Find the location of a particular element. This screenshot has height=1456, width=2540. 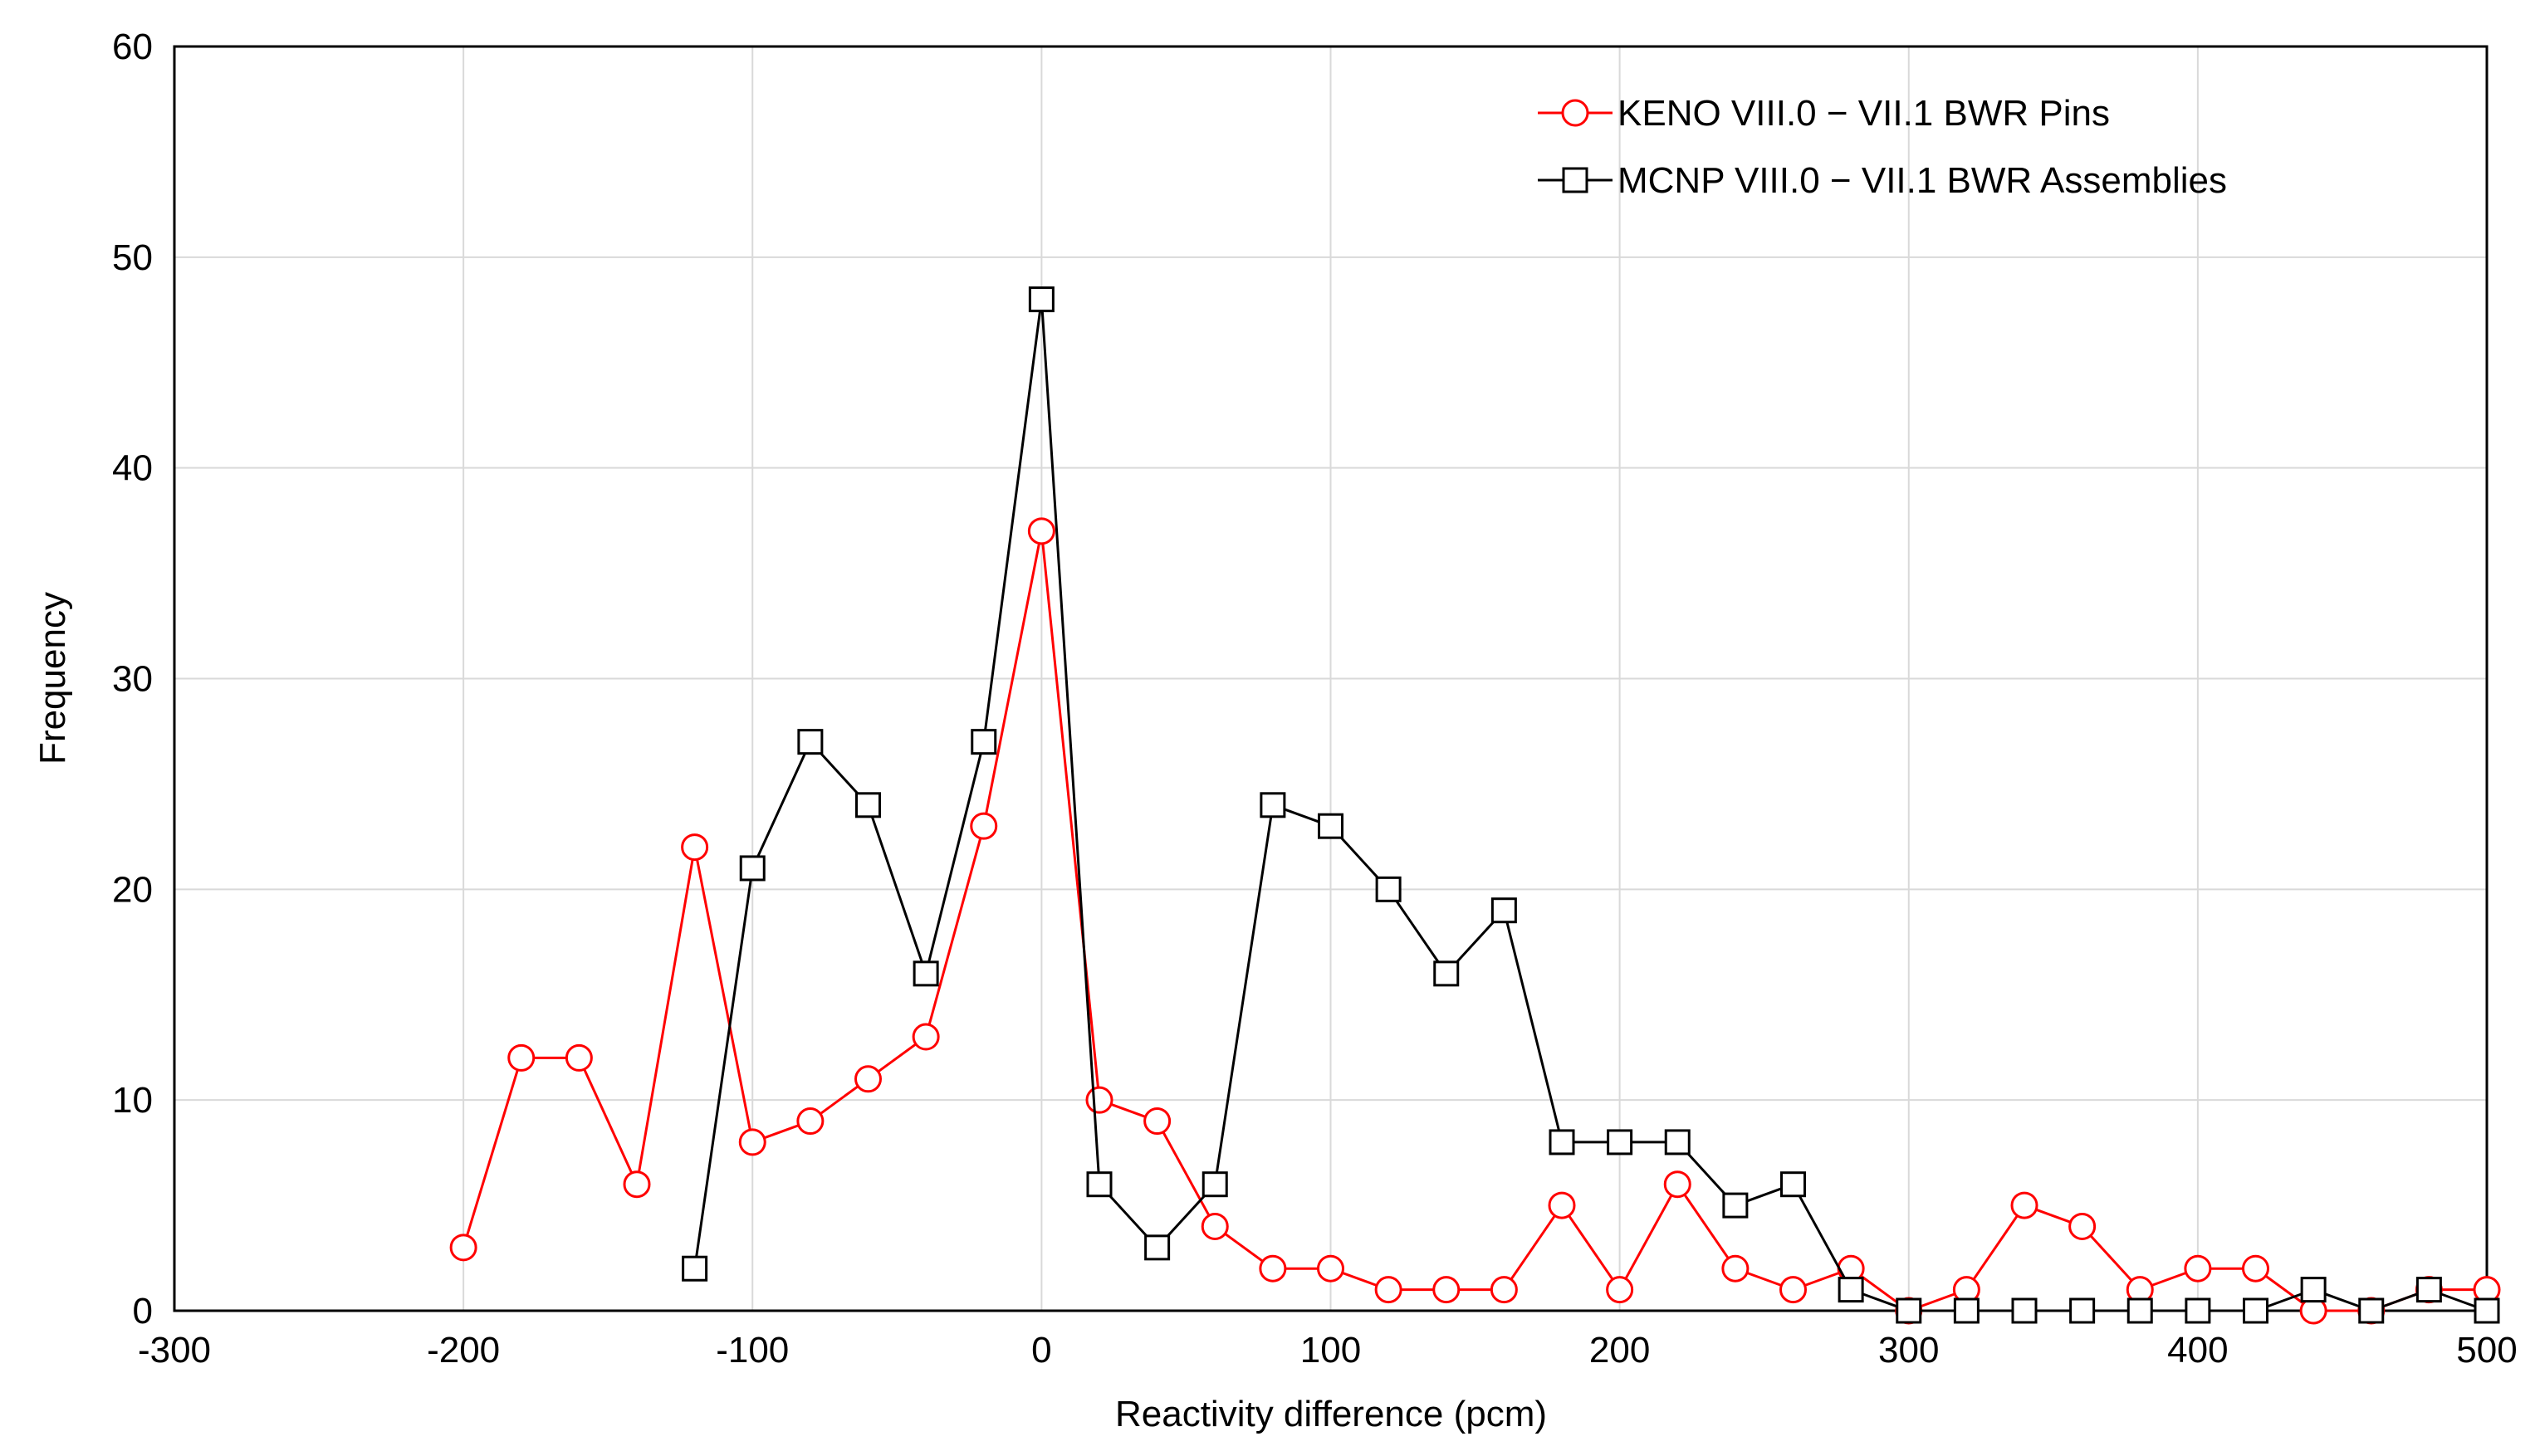

legend-entry-mcnp: MCNP VIII.0 − VII.1 BWR Assemblies is located at coordinates (1882, 180).